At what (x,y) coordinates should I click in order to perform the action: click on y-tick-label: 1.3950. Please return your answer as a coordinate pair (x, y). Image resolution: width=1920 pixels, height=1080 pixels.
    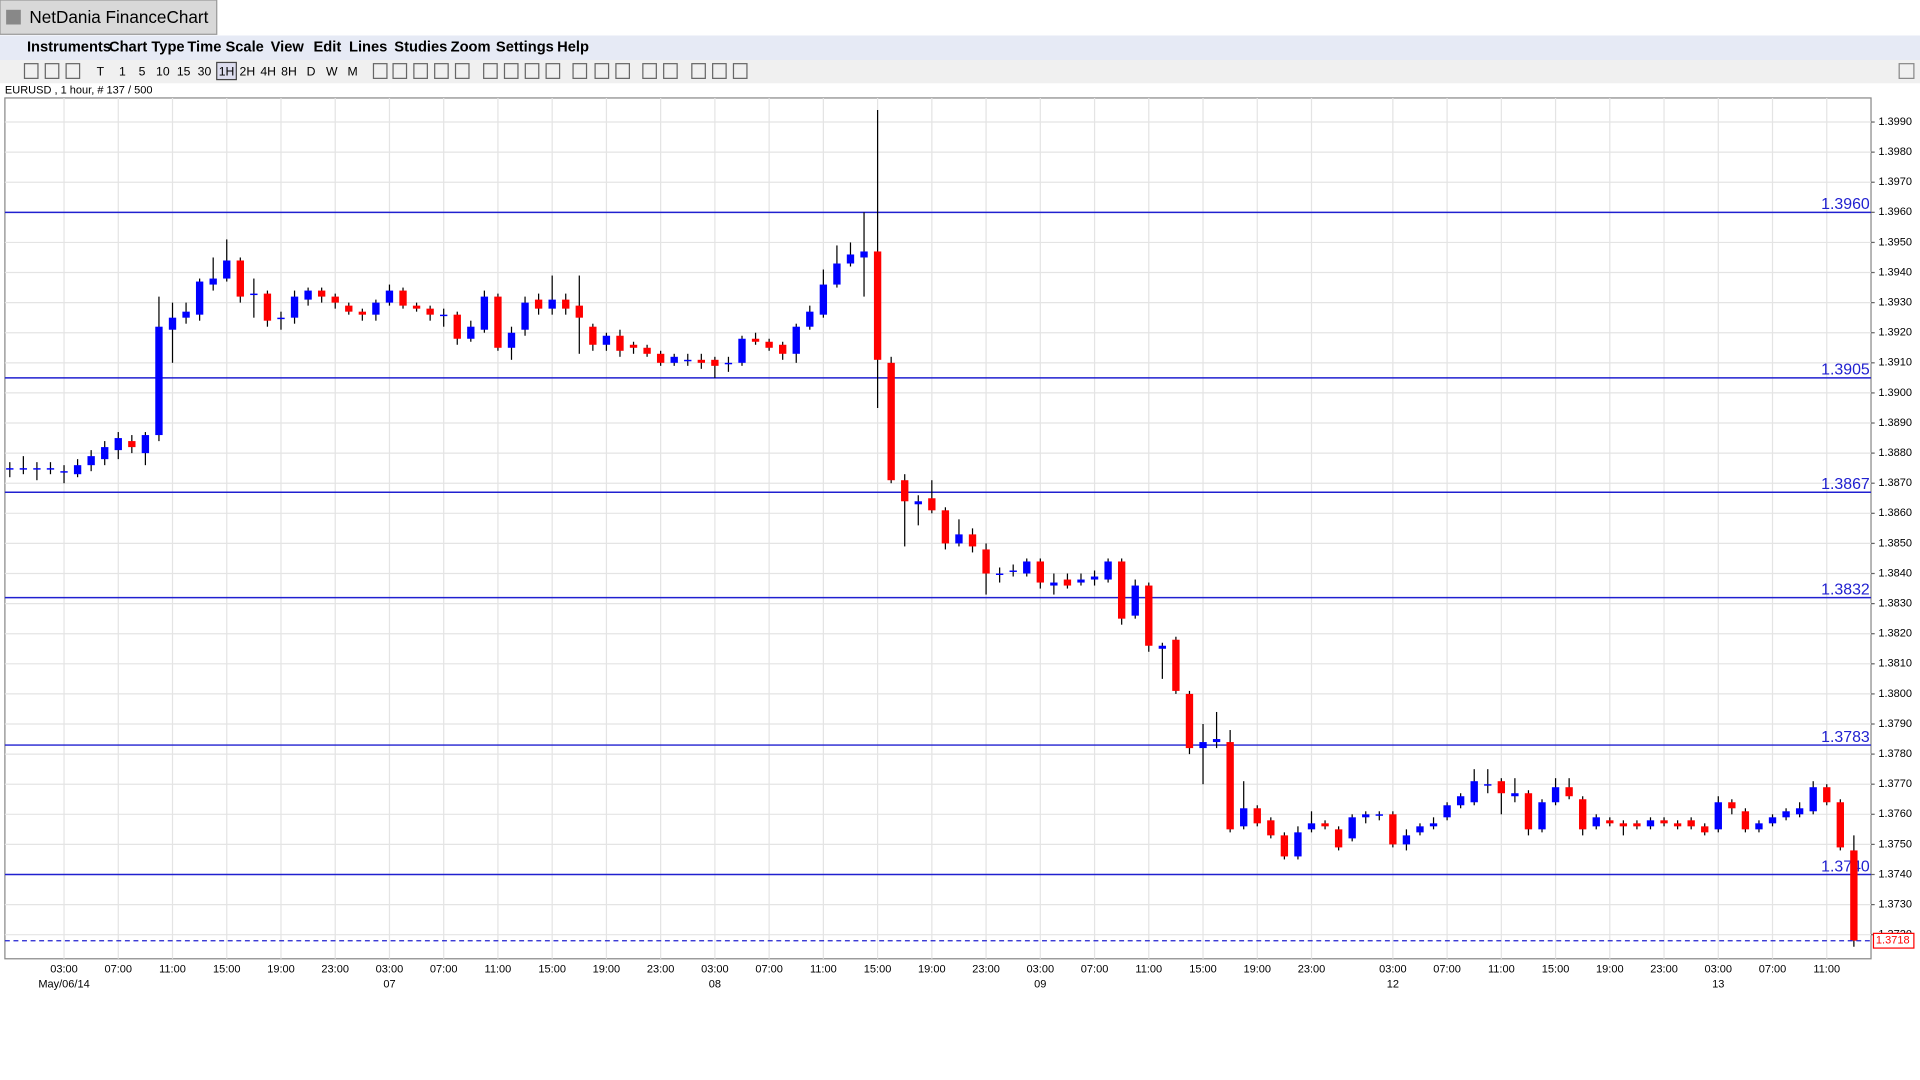
    Looking at the image, I should click on (1895, 242).